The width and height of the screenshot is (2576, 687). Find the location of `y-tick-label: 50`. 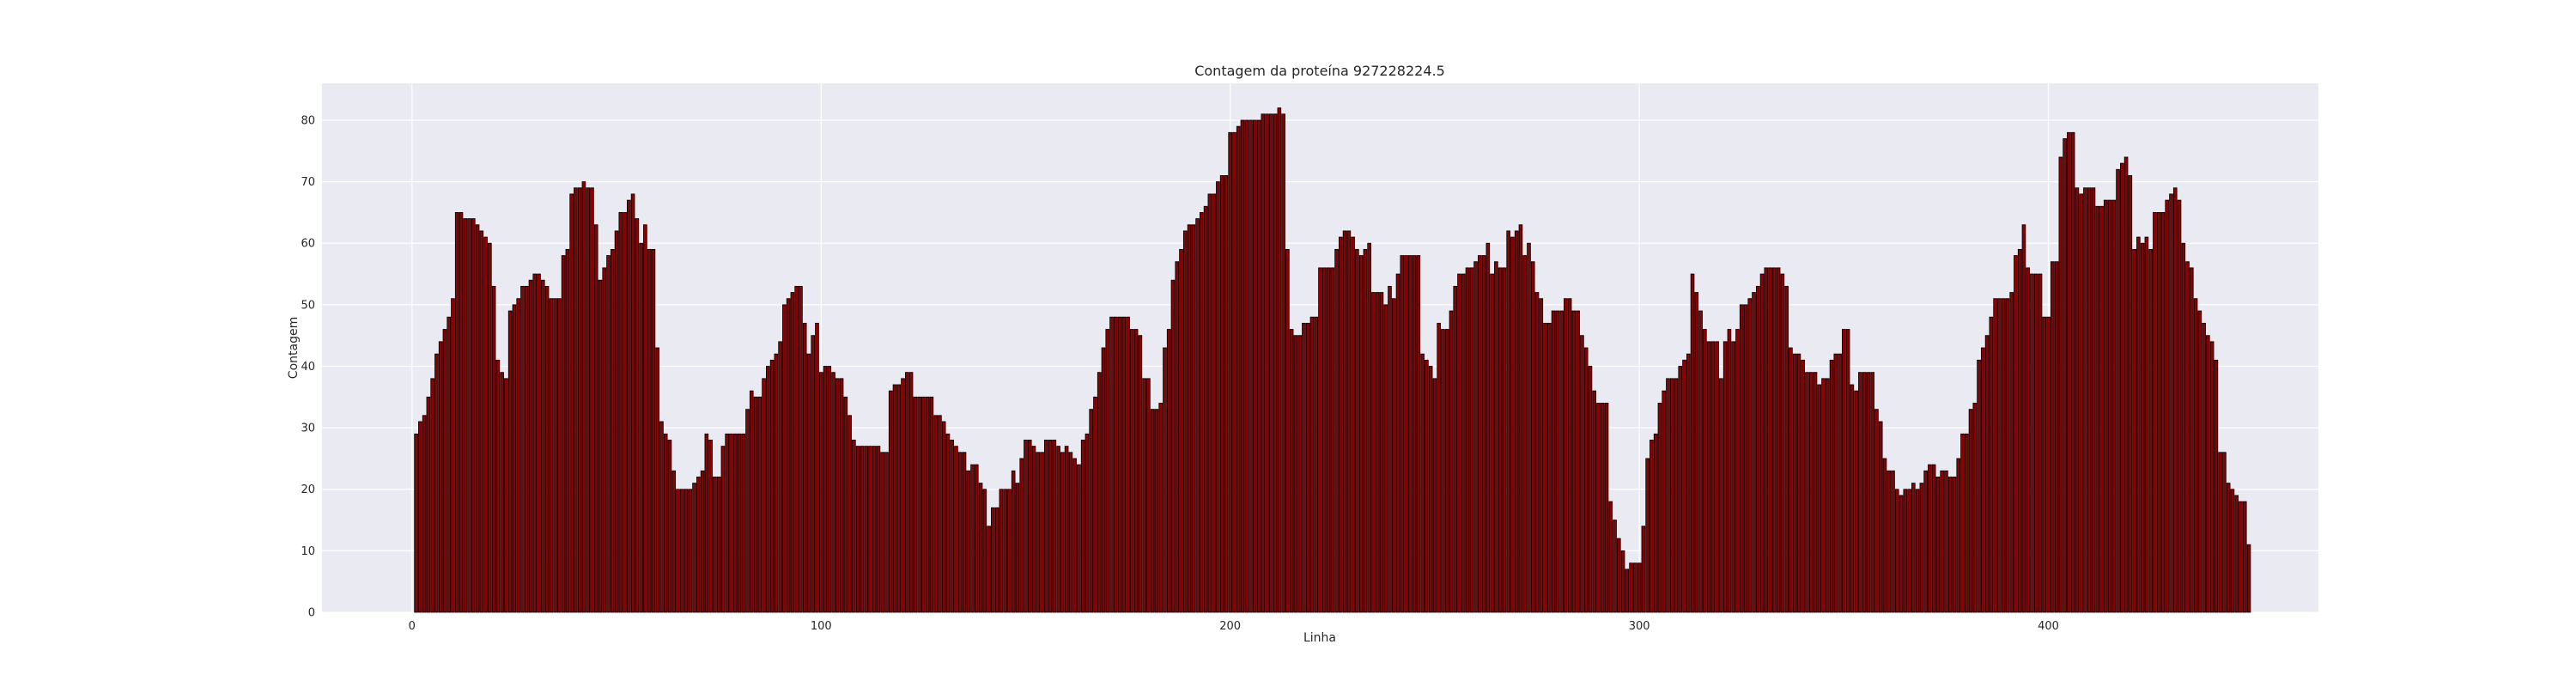

y-tick-label: 50 is located at coordinates (308, 305).